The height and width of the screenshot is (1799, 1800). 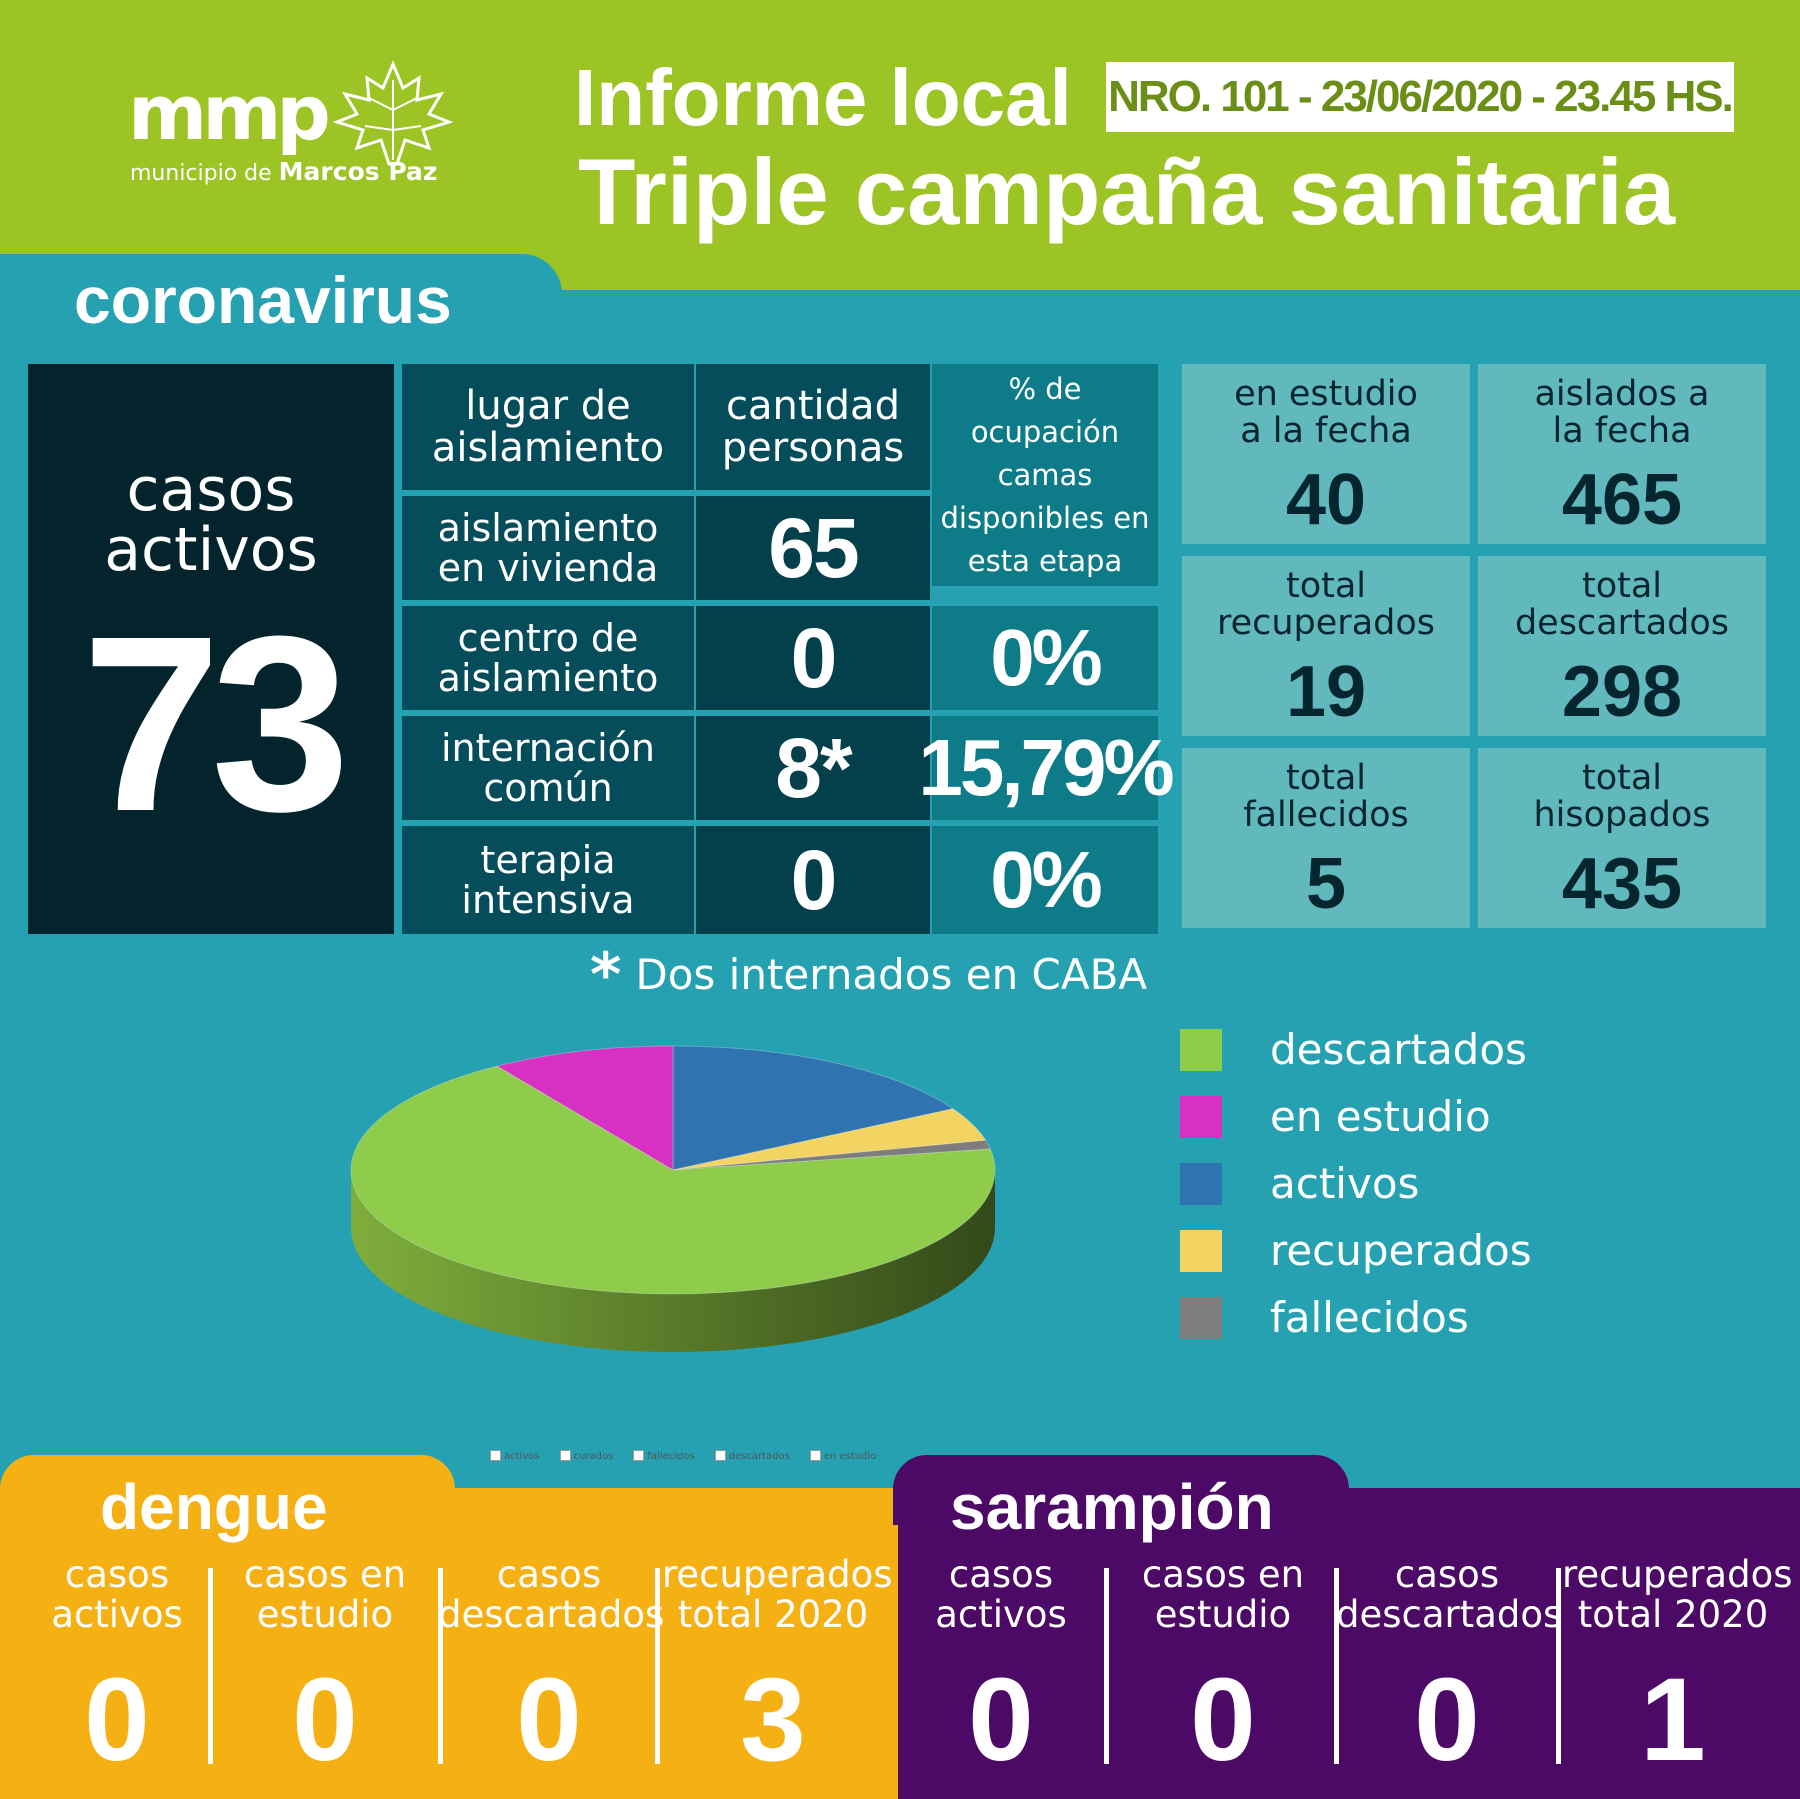 What do you see at coordinates (263, 300) in the screenshot?
I see `coronavirus-title: coronavirus` at bounding box center [263, 300].